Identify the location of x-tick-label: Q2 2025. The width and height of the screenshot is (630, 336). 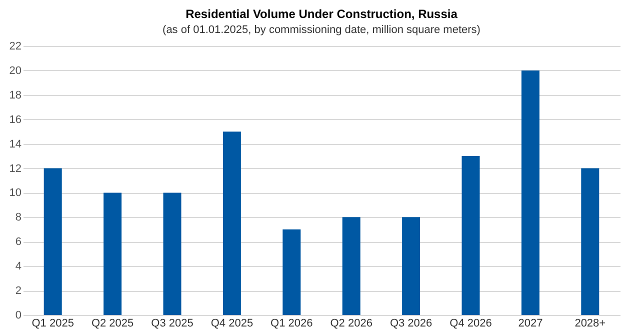
(112, 324).